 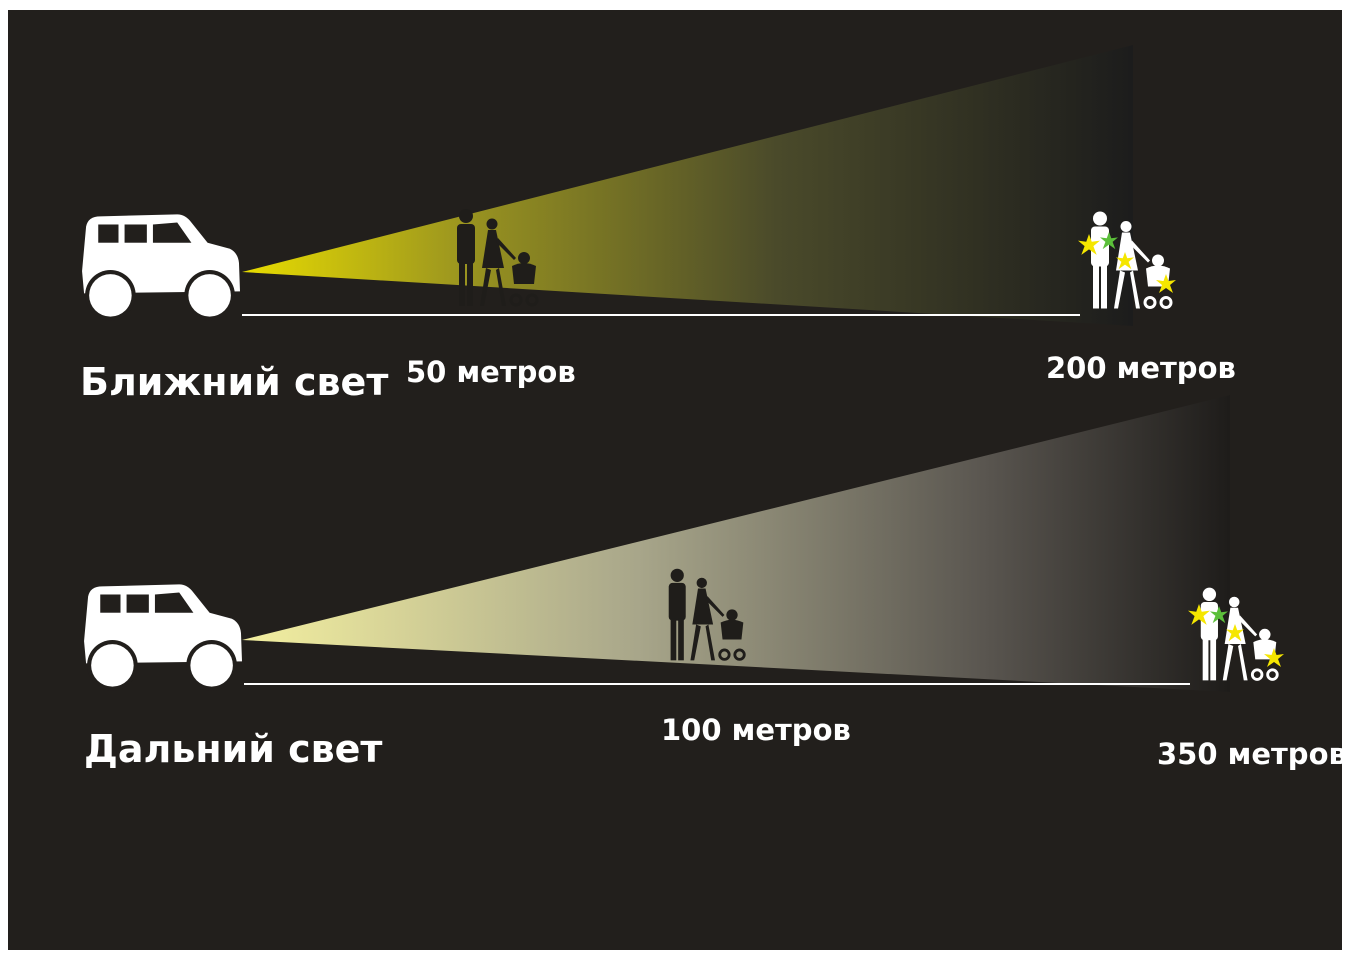 I want to click on beam-label: Ближний свет, so click(x=234, y=382).